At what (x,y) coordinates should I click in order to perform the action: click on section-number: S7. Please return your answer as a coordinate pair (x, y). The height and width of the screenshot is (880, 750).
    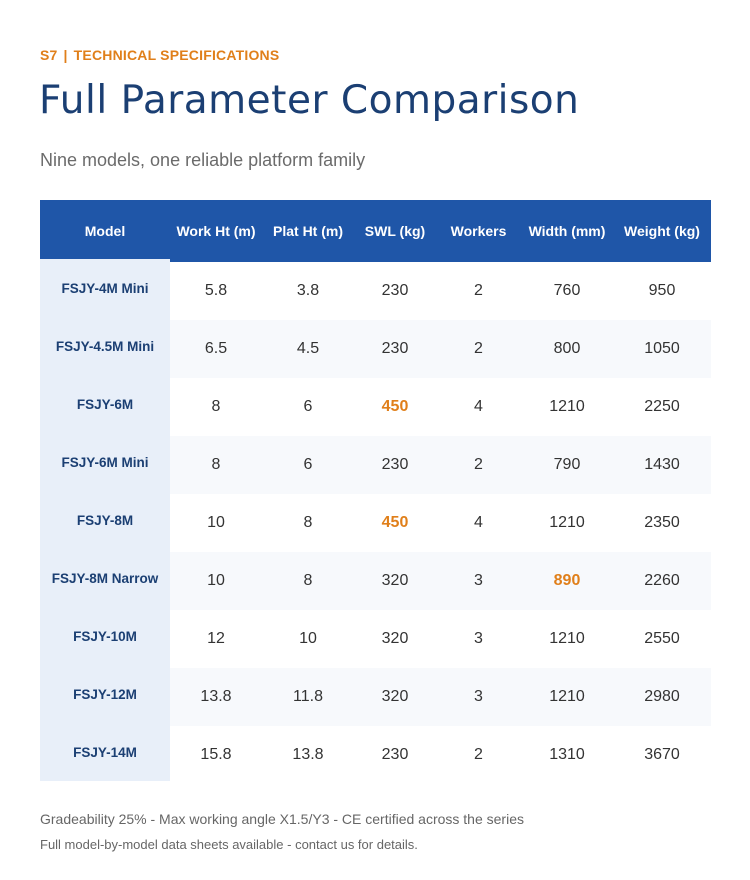
    Looking at the image, I should click on (49, 55).